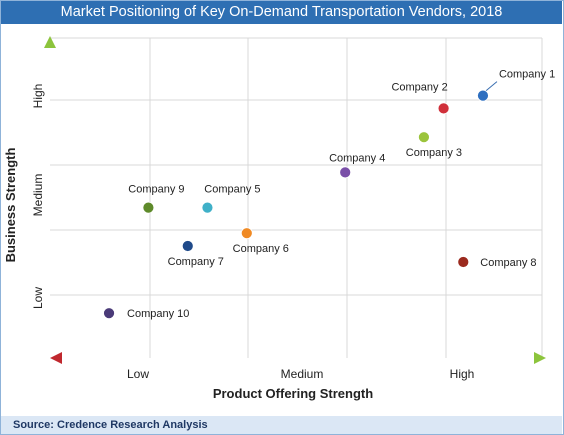  I want to click on data-point-label: Company 6, so click(261, 249).